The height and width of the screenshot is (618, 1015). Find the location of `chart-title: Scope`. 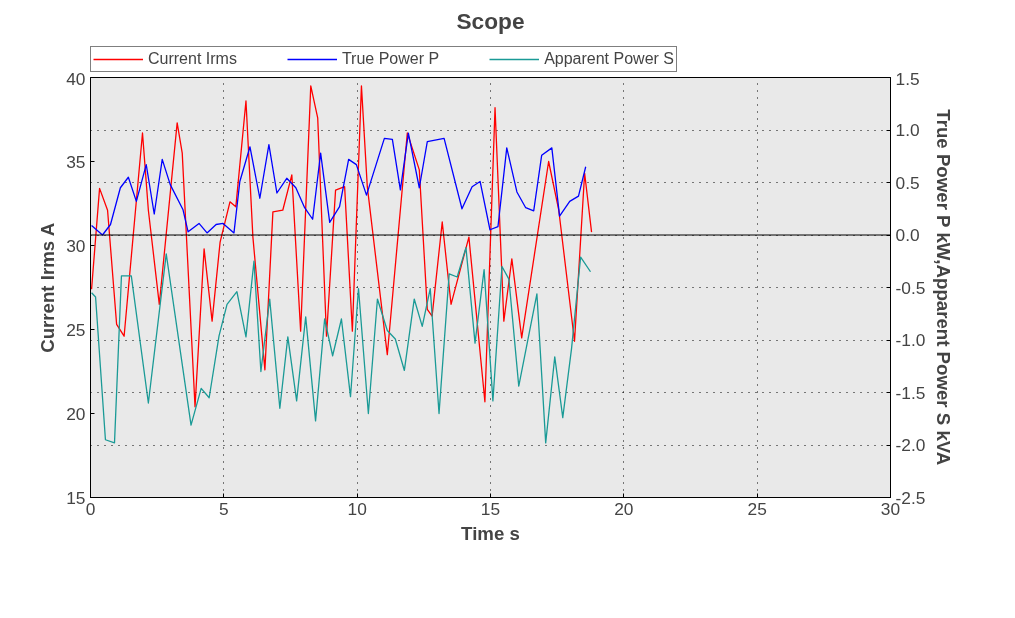

chart-title: Scope is located at coordinates (490, 20).